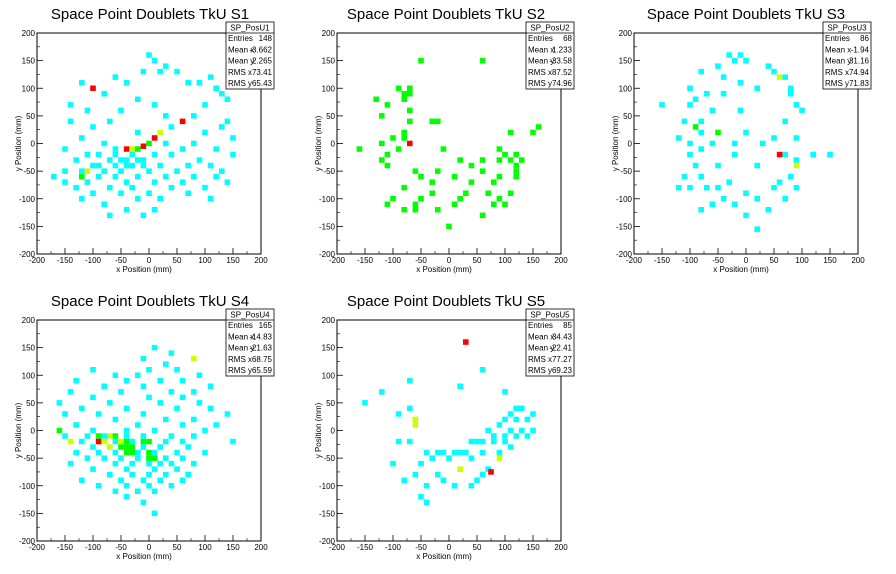  What do you see at coordinates (562, 83) in the screenshot?
I see `stats-value: 74.96` at bounding box center [562, 83].